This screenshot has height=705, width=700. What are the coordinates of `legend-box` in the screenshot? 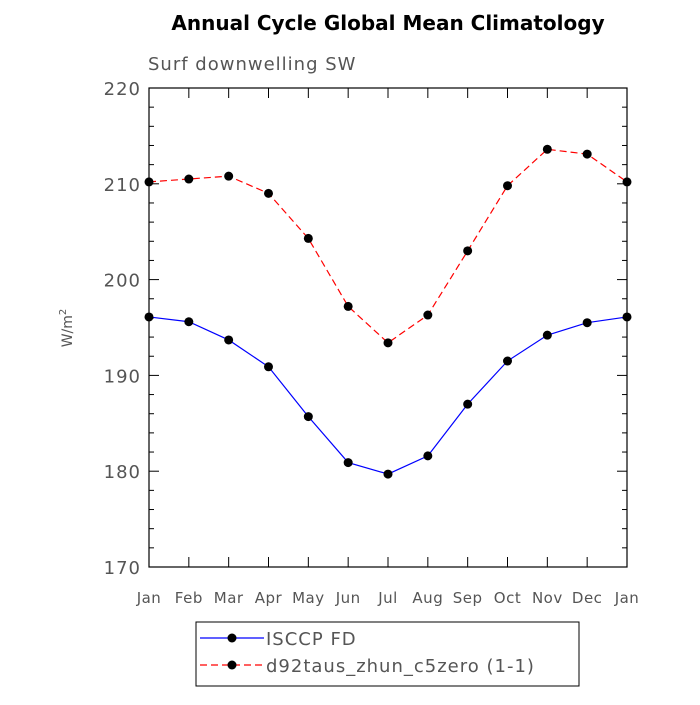 It's located at (387, 654).